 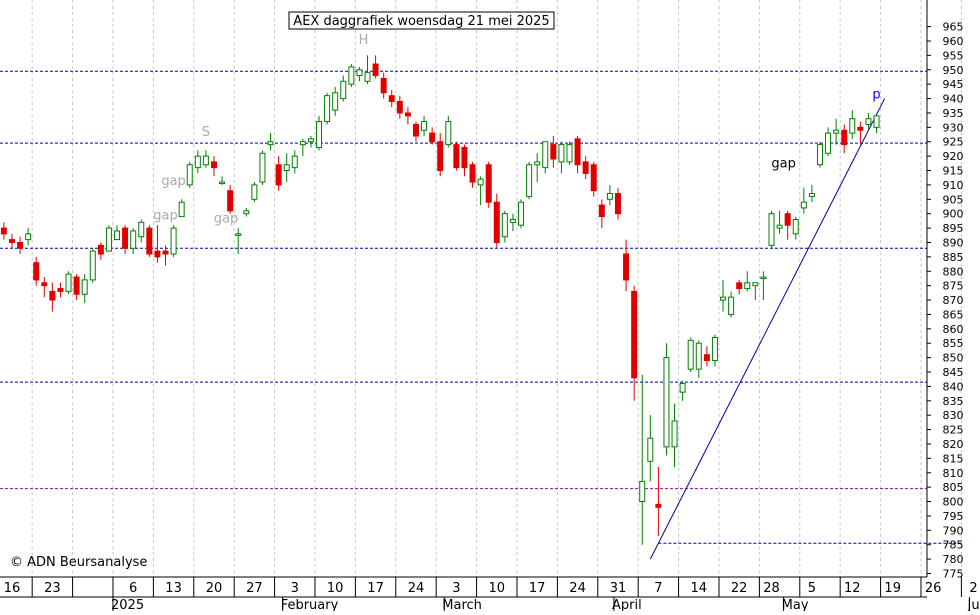 What do you see at coordinates (953, 343) in the screenshot?
I see `y-tick-label: 855` at bounding box center [953, 343].